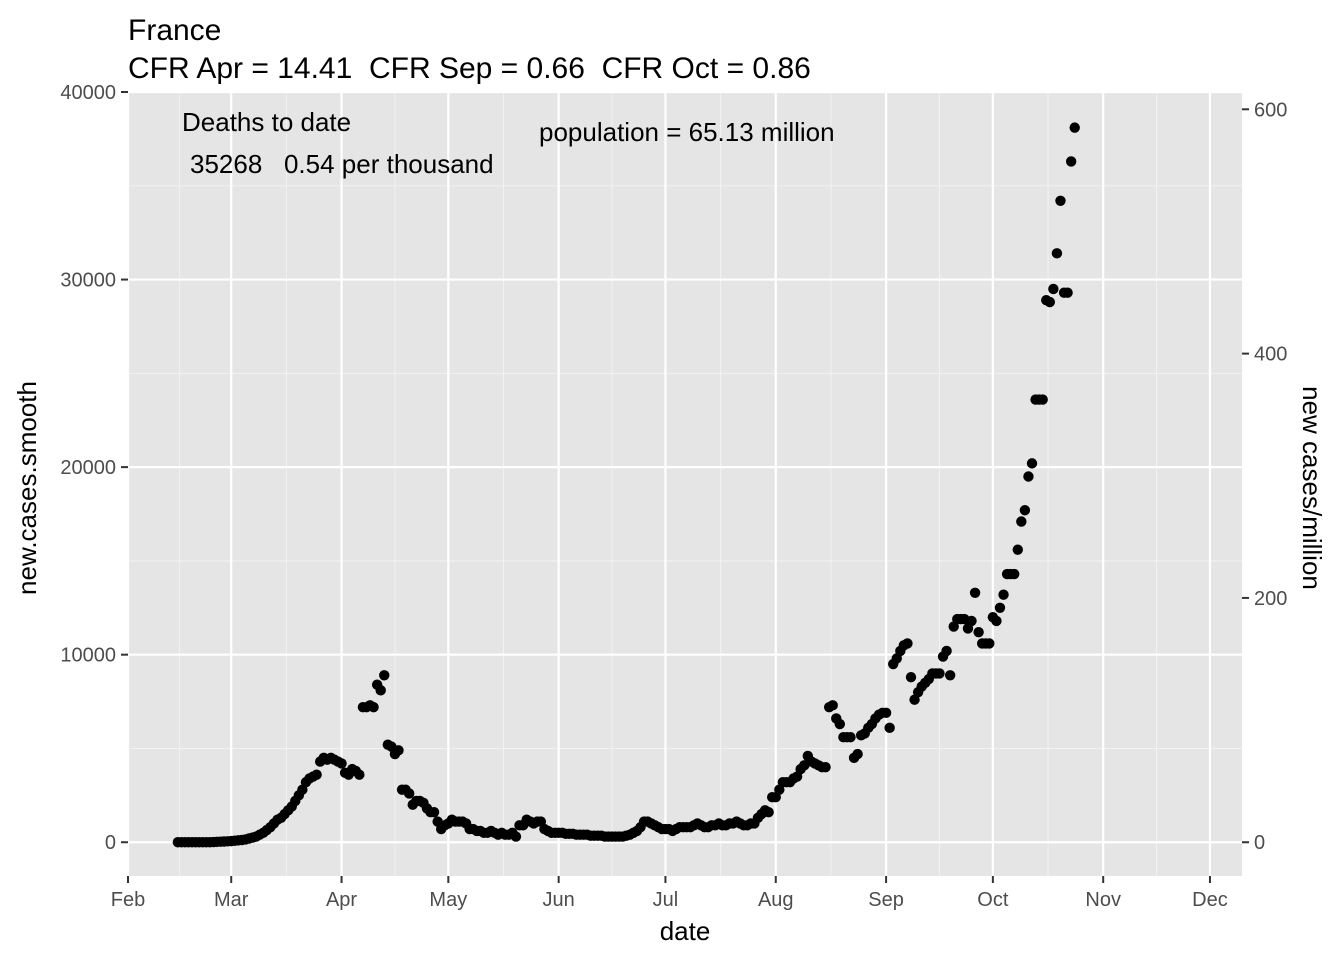  I want to click on y-axis-title: new.cases.smooth, so click(27, 488).